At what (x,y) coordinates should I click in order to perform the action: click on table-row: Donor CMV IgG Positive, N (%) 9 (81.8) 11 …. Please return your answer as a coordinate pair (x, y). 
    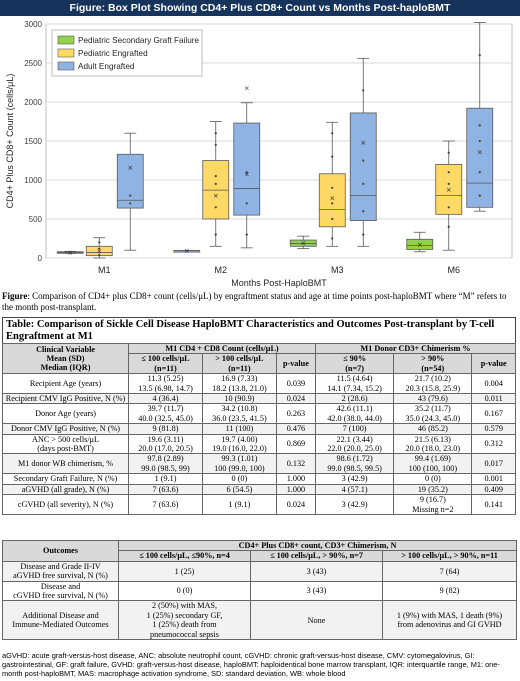
    Looking at the image, I should click on (258, 429).